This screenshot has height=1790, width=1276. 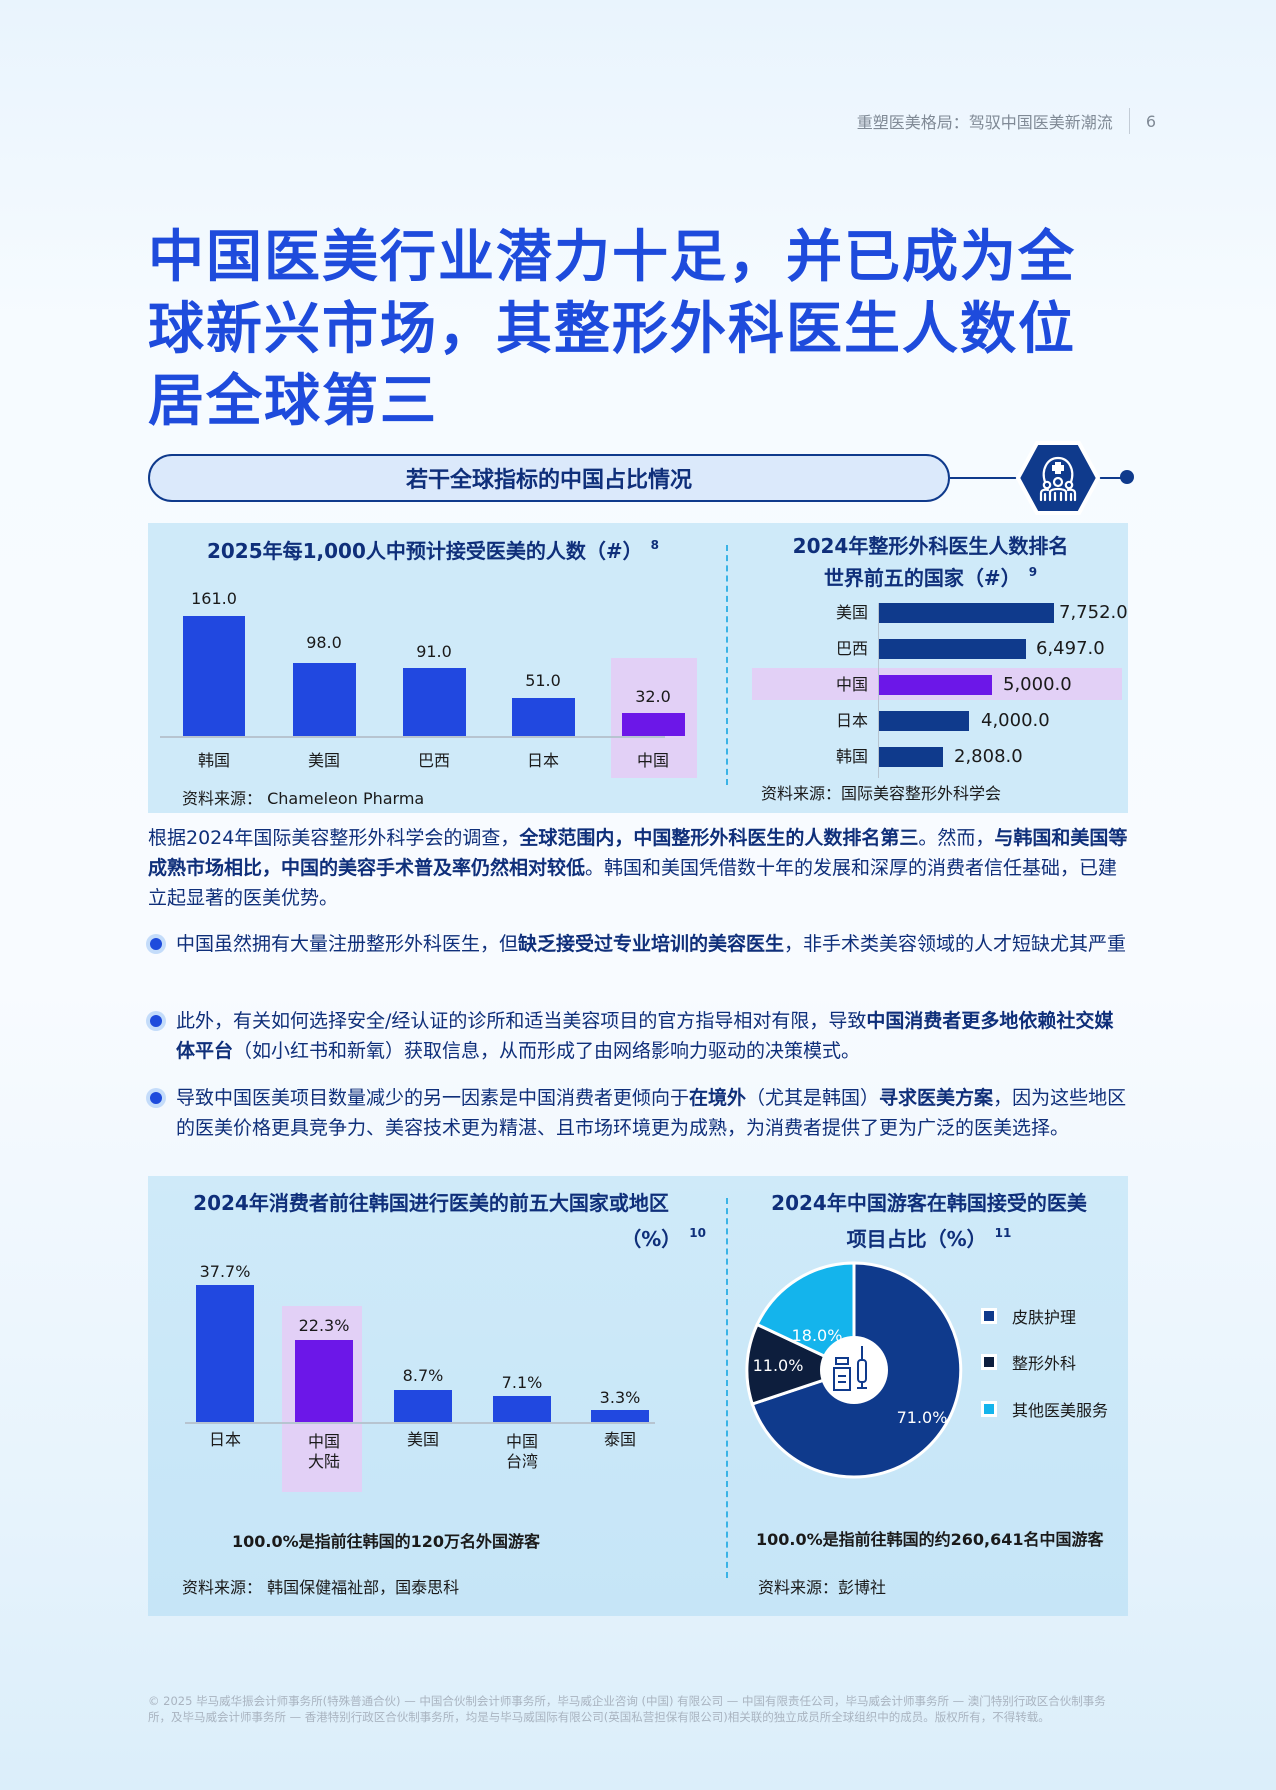 I want to click on chart3-axis, so click(x=420, y=1423).